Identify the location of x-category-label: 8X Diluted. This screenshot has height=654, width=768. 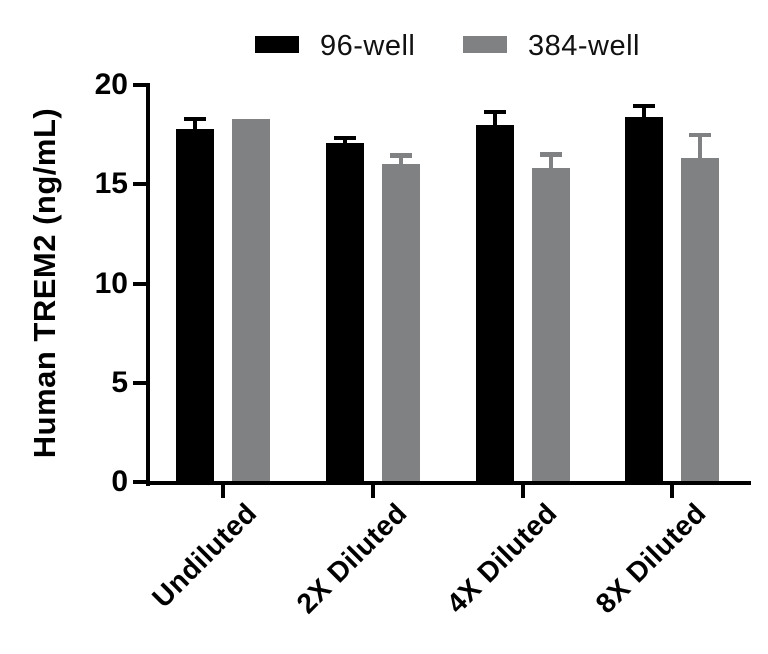
(650, 558).